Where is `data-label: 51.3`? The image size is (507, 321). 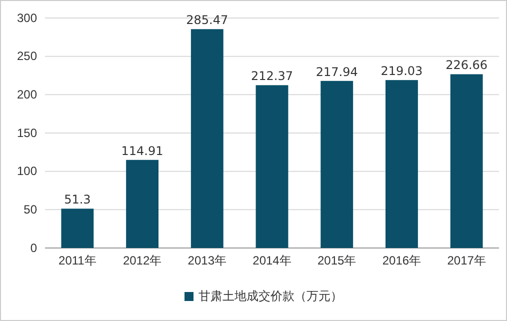 data-label: 51.3 is located at coordinates (77, 199).